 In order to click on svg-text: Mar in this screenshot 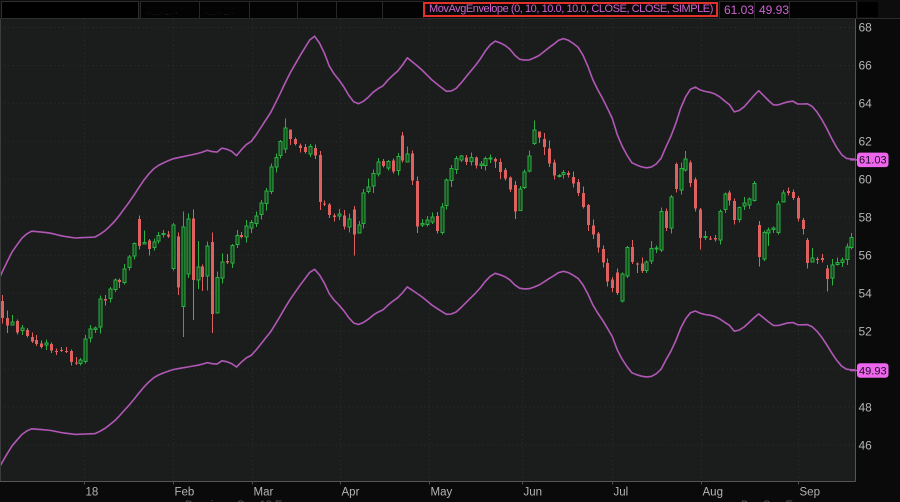, I will do `click(264, 493)`.